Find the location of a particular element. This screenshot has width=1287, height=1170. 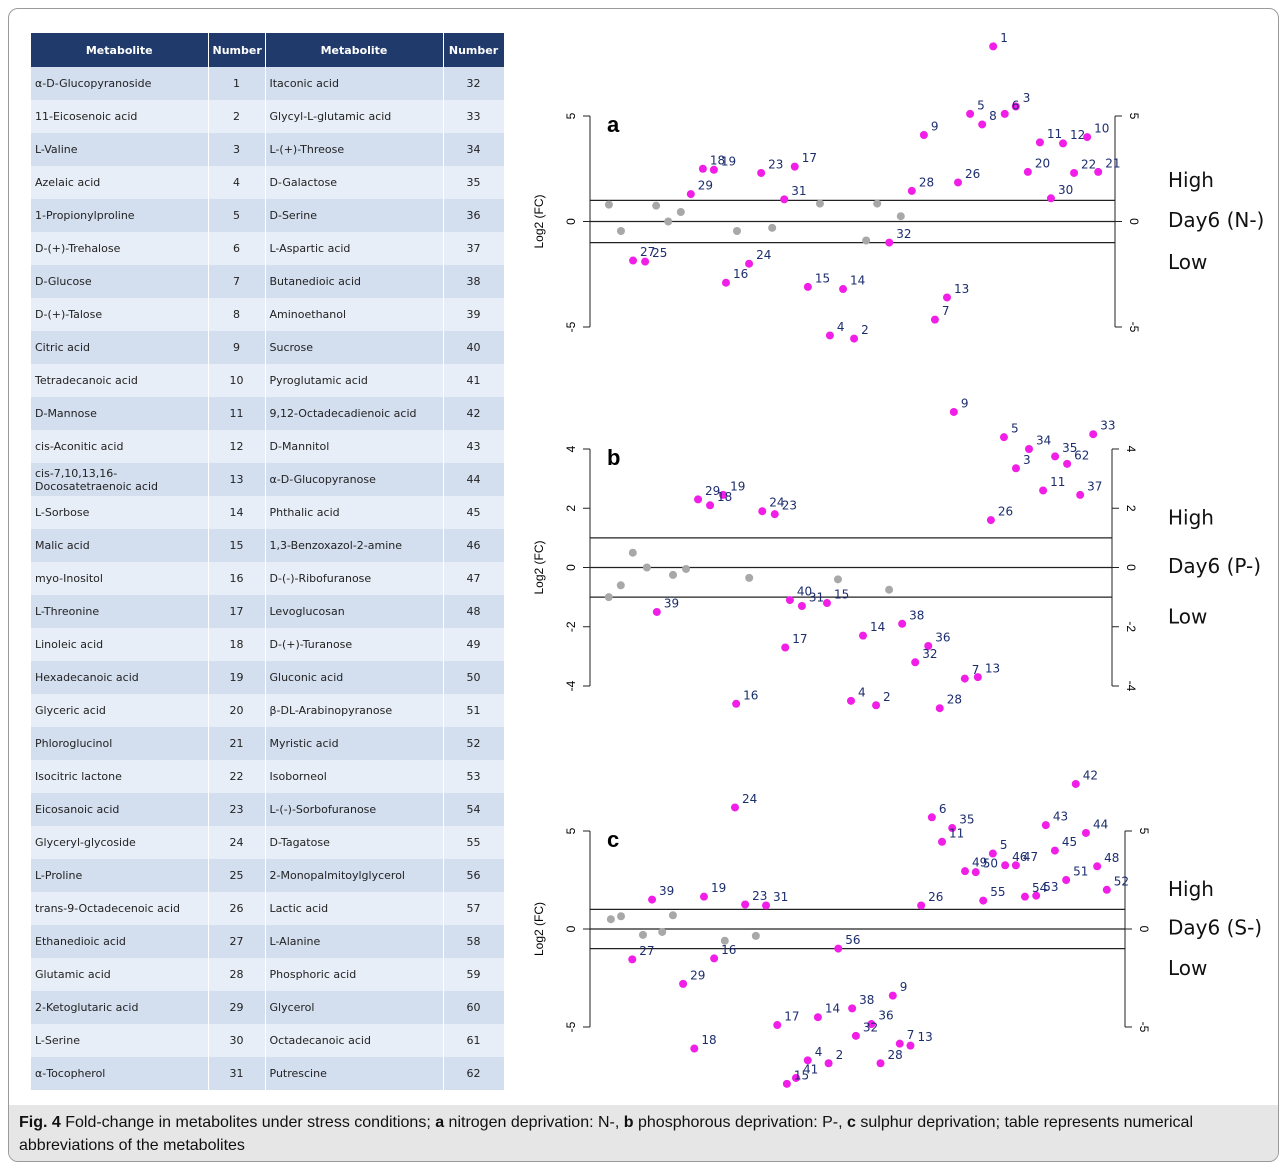

table-row: D-Mannose 11 9,12-Octadecadienoic acid 42 is located at coordinates (268, 413).